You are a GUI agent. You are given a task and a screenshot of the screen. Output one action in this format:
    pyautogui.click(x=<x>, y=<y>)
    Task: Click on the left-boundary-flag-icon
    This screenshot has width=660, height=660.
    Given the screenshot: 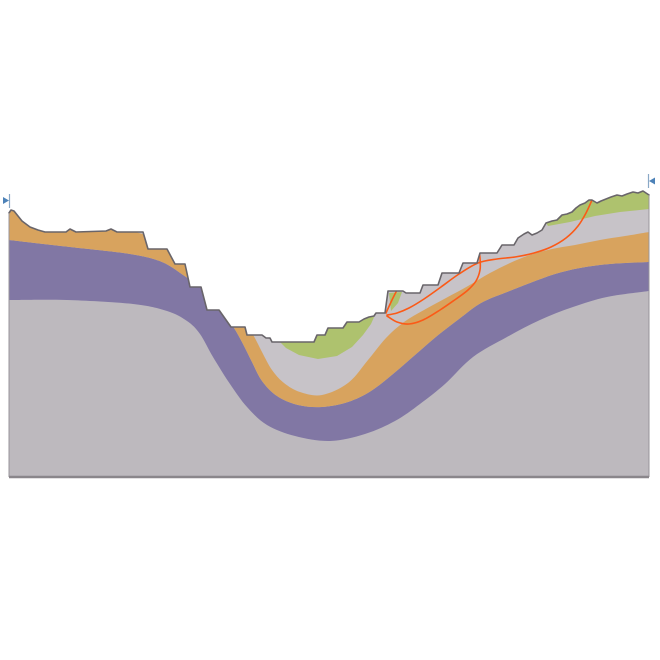 What is the action you would take?
    pyautogui.click(x=6, y=200)
    